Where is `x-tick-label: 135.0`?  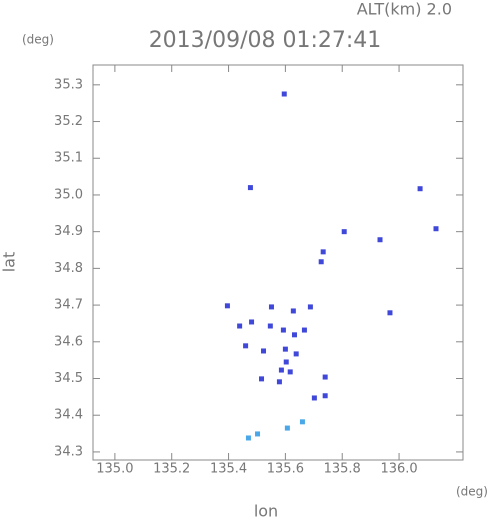 x-tick-label: 135.0 is located at coordinates (114, 469).